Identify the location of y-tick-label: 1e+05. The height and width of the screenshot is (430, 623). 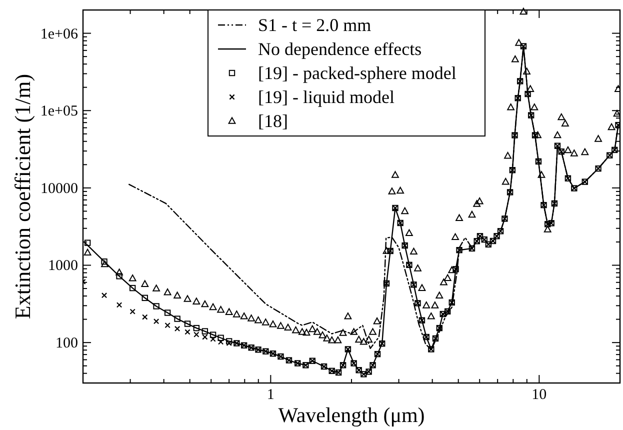
(59, 112).